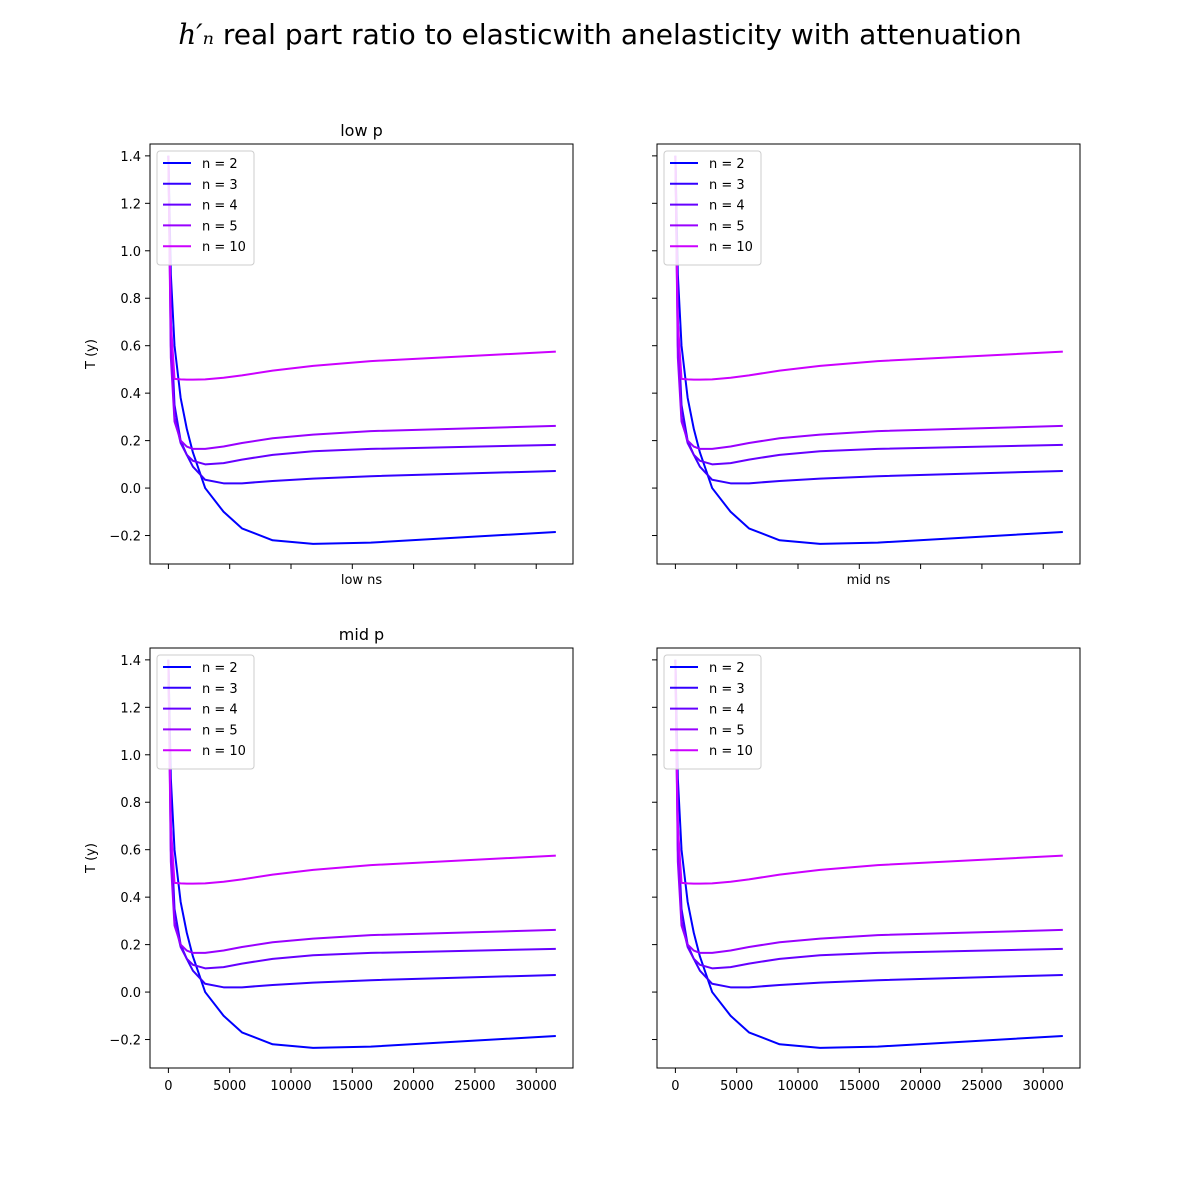 This screenshot has height=1204, width=1200. I want to click on subplot-2: mid ns n = 2 n = 3 n = 4 n = 5 n = 10, so click(866, 365).